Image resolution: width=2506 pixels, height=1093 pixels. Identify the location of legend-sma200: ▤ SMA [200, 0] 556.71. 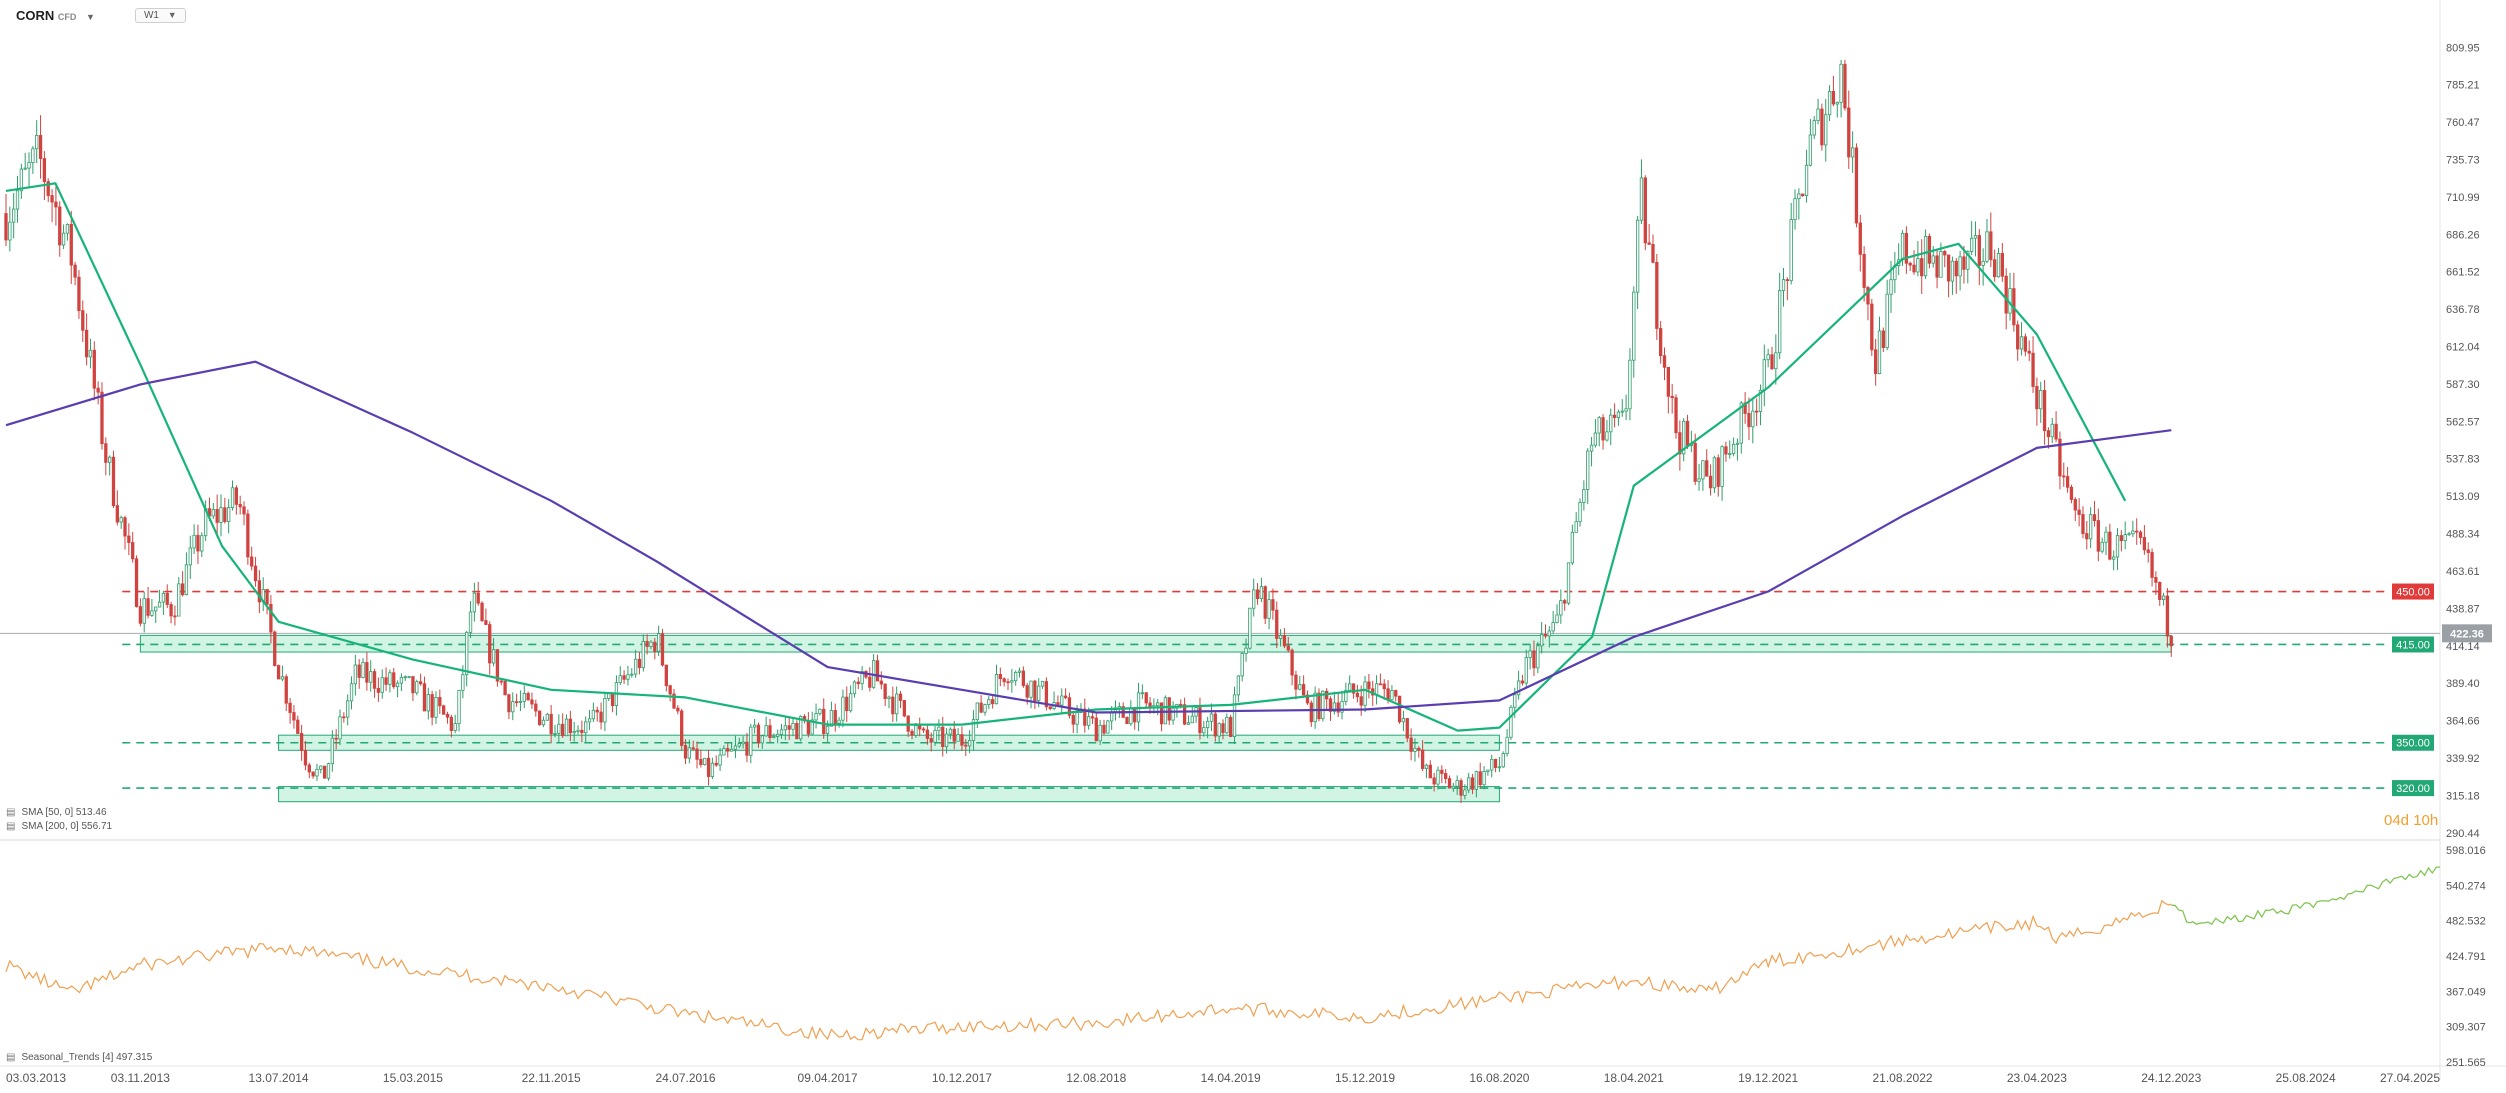
(59, 826).